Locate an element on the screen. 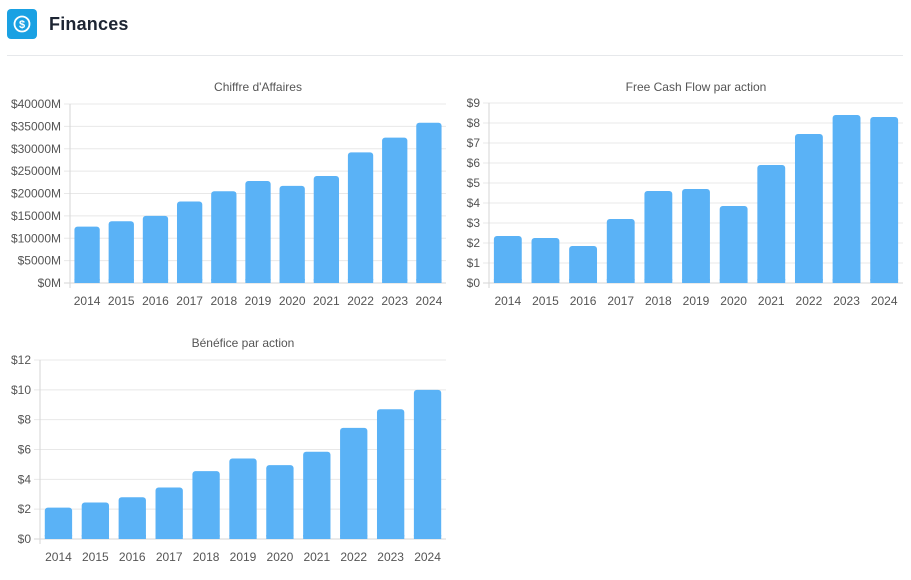 This screenshot has height=580, width=911. chart-title: Bénéfice par action is located at coordinates (243, 343).